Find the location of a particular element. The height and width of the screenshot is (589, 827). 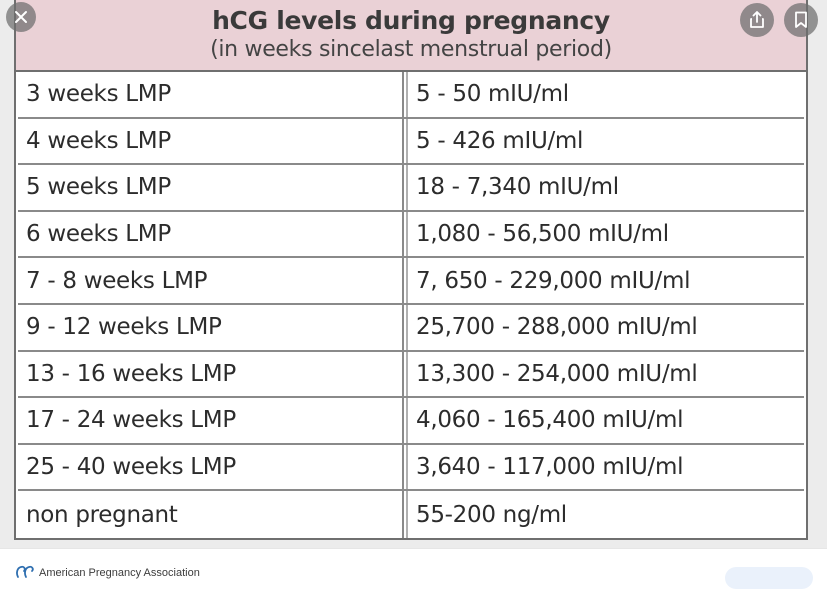

source-footer: American Pregnancy Association is located at coordinates (413, 568).